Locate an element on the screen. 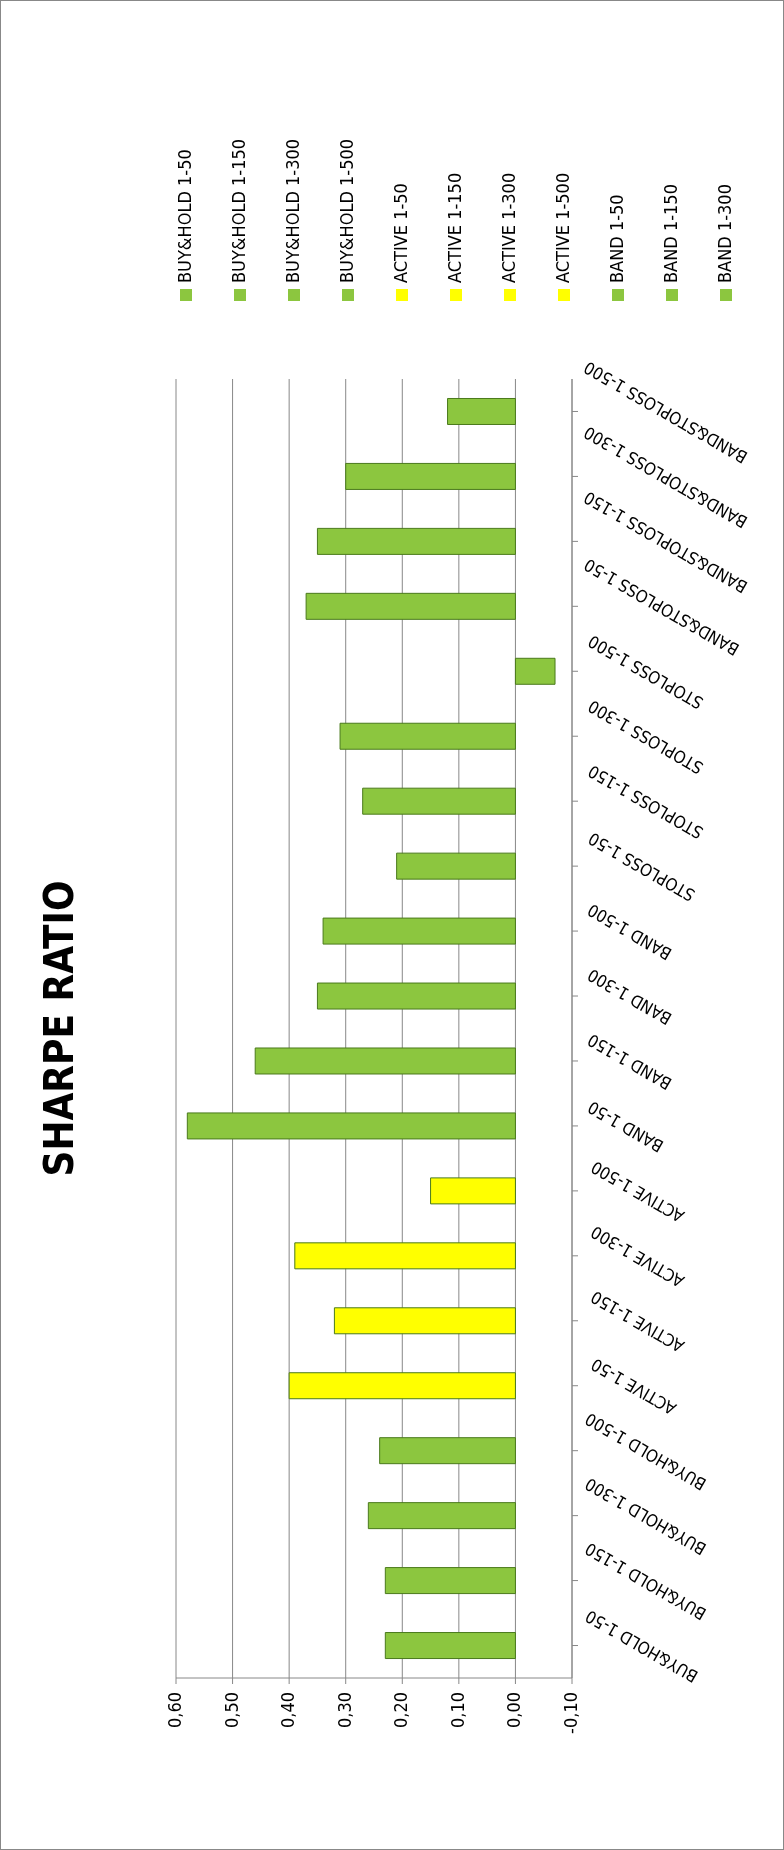 The height and width of the screenshot is (1850, 784). x-tick-label: 0,60 is located at coordinates (174, 1710).